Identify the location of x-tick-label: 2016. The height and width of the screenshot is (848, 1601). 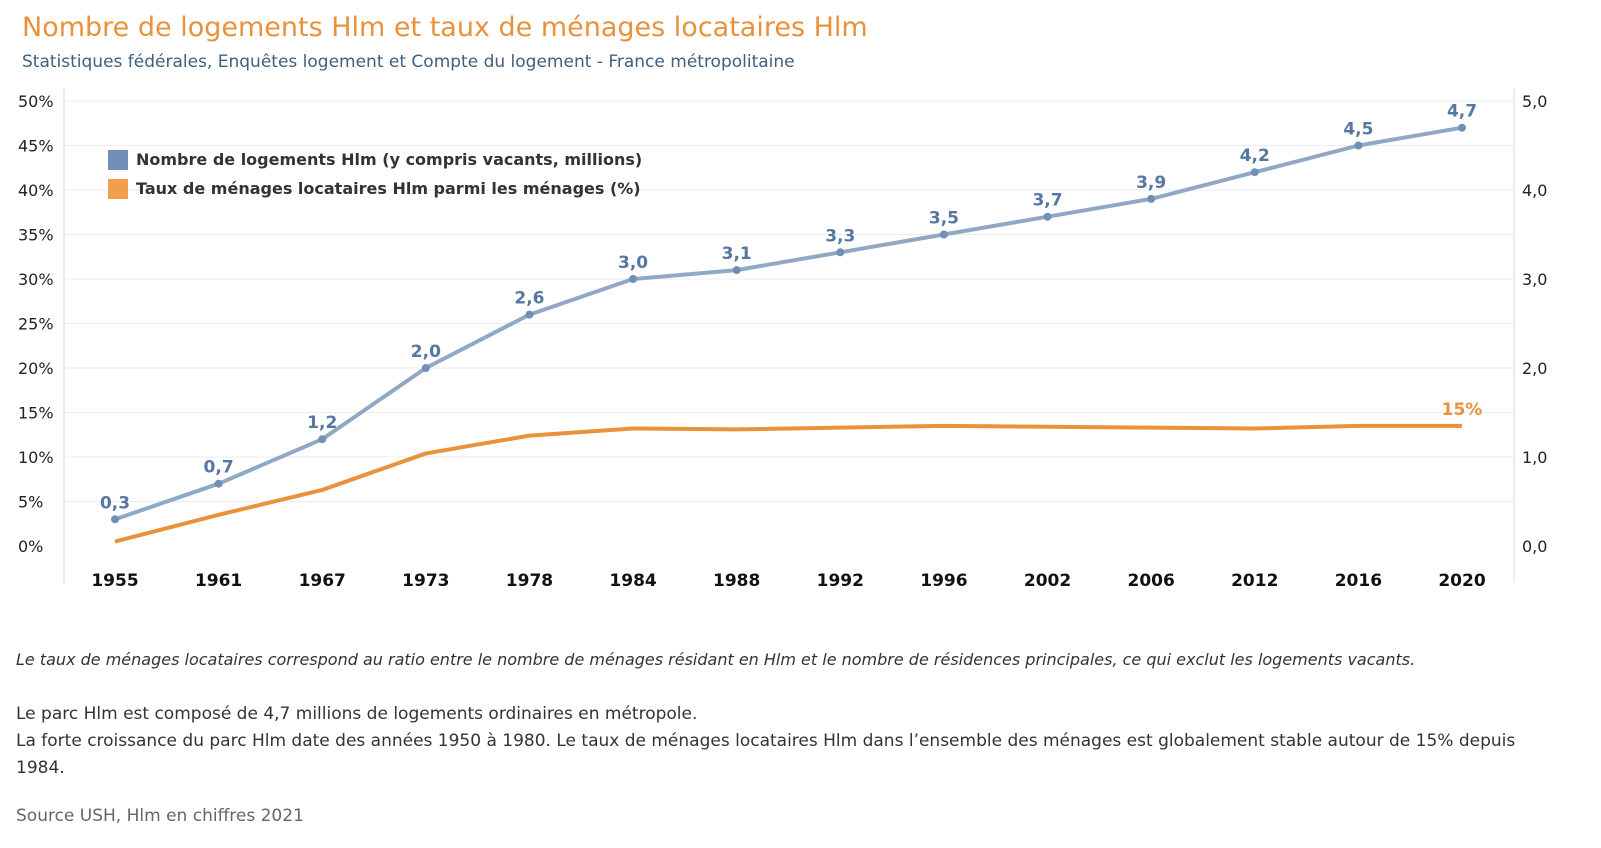
(1358, 581).